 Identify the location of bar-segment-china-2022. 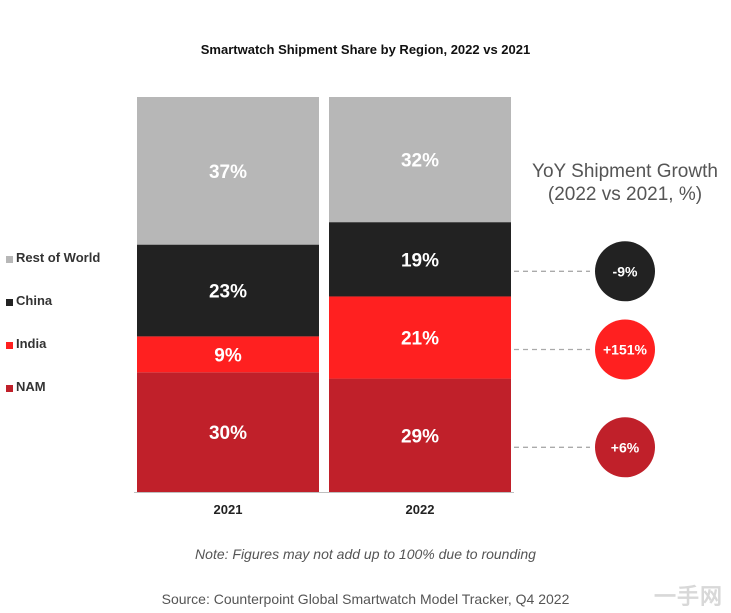
(420, 259).